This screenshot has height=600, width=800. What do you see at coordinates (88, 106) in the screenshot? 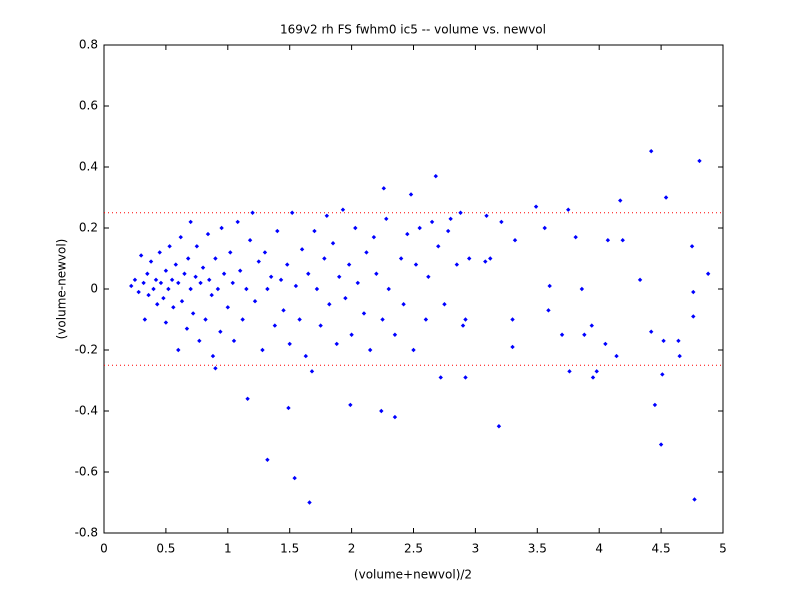
I see `y-tick-label: 0.6` at bounding box center [88, 106].